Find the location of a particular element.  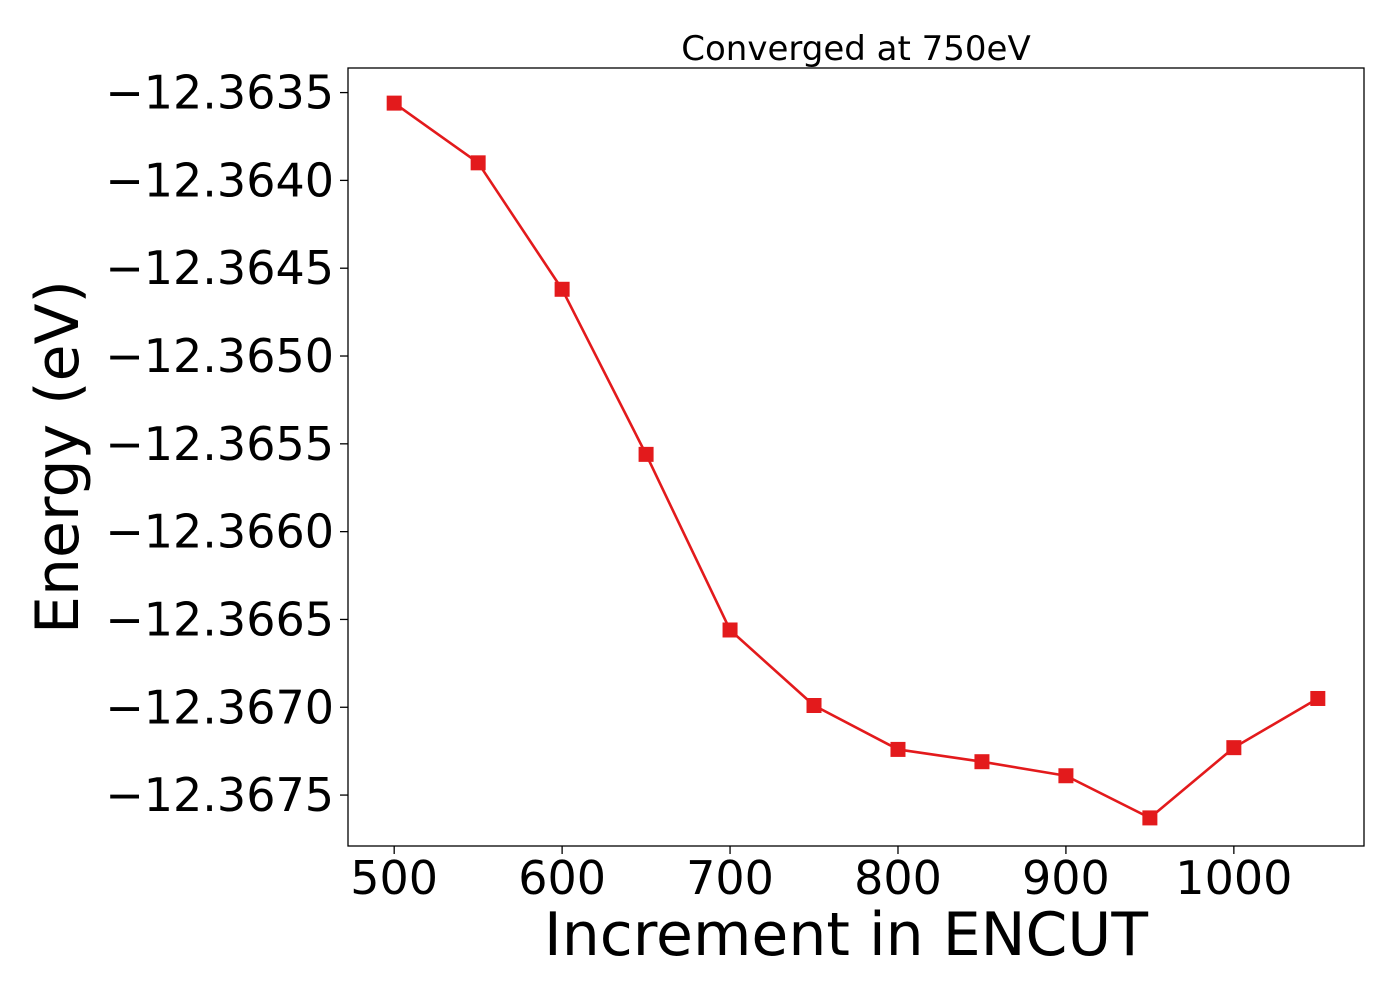

x-tick-label: 900 is located at coordinates (1066, 878).